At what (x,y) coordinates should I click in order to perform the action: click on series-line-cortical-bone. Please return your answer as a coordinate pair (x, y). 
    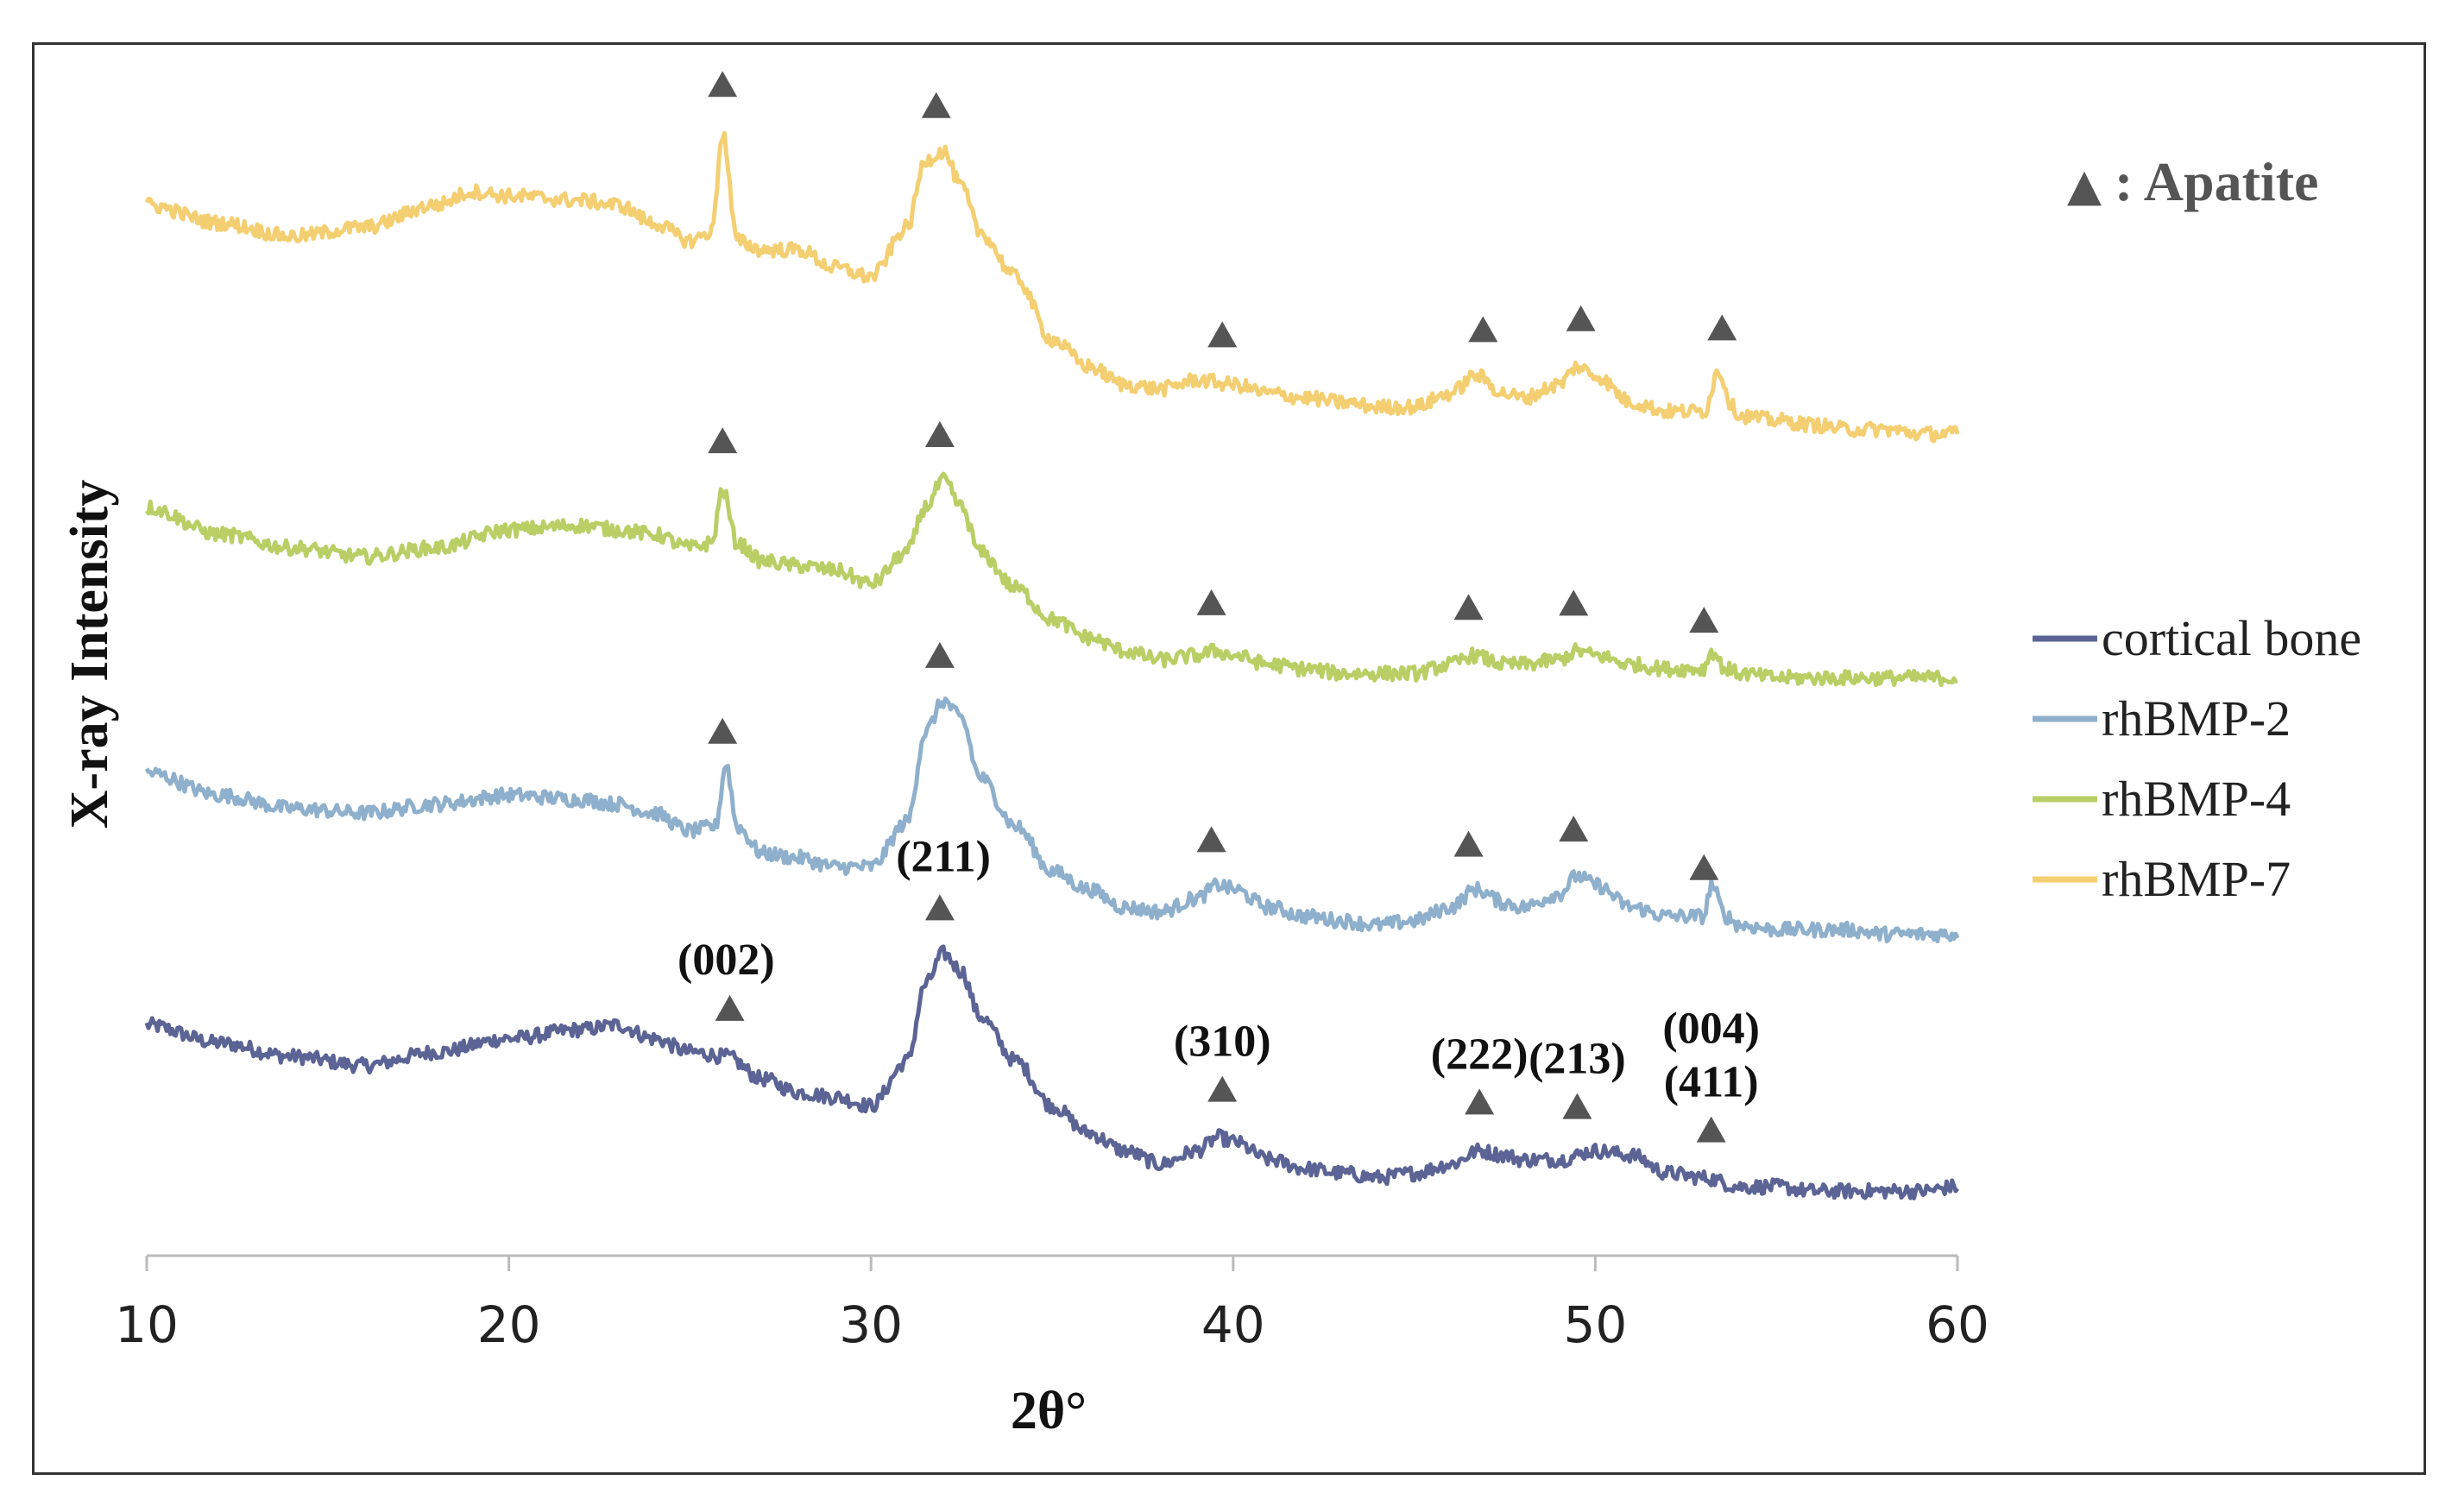
    Looking at the image, I should click on (1052, 1072).